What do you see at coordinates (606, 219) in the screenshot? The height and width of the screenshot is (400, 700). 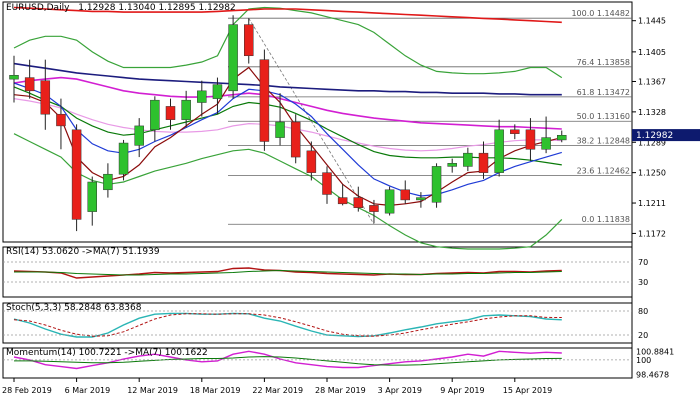 I see `fib-level-label: 0.0 1.11838` at bounding box center [606, 219].